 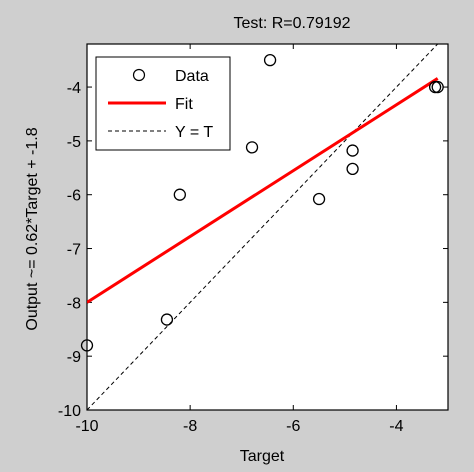 What do you see at coordinates (190, 426) in the screenshot?
I see `x-tick-label: -8` at bounding box center [190, 426].